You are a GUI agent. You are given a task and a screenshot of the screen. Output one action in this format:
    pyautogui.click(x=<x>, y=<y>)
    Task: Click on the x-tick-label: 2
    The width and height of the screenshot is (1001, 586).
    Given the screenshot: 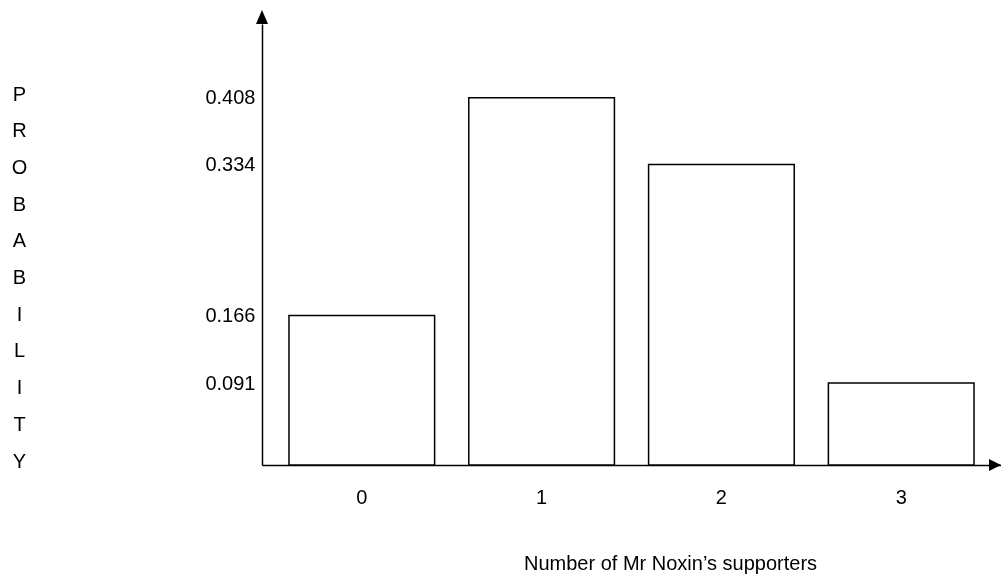 What is the action you would take?
    pyautogui.click(x=721, y=496)
    